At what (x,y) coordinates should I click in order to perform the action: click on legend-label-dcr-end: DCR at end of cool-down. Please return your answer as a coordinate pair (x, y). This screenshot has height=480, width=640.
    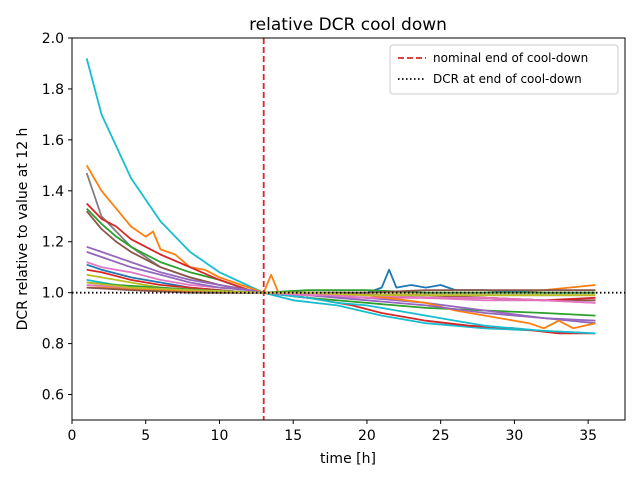
    Looking at the image, I should click on (507, 79).